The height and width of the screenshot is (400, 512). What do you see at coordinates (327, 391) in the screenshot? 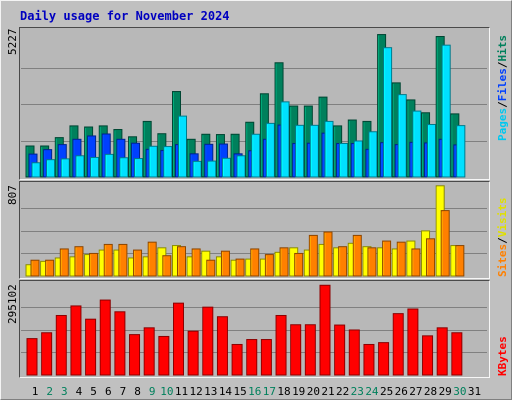
I see `day-label-21: 21` at bounding box center [327, 391].